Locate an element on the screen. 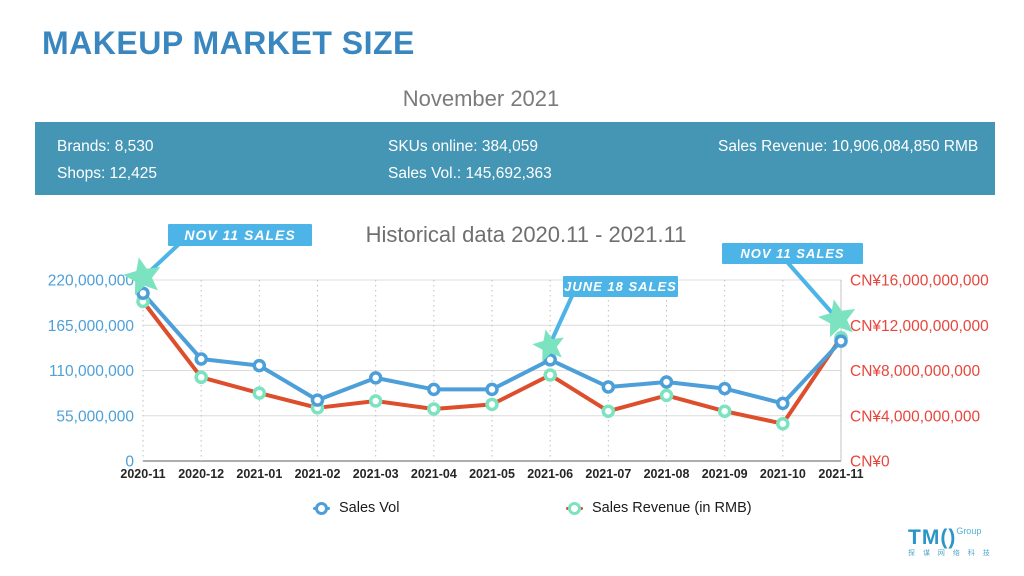 The width and height of the screenshot is (1024, 576). x-axis-tick: 2021-10 is located at coordinates (783, 474).